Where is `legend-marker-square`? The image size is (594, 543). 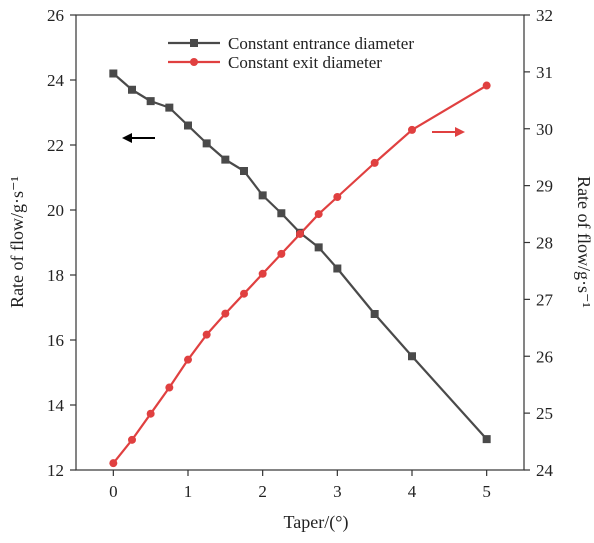
legend-marker-square is located at coordinates (194, 43).